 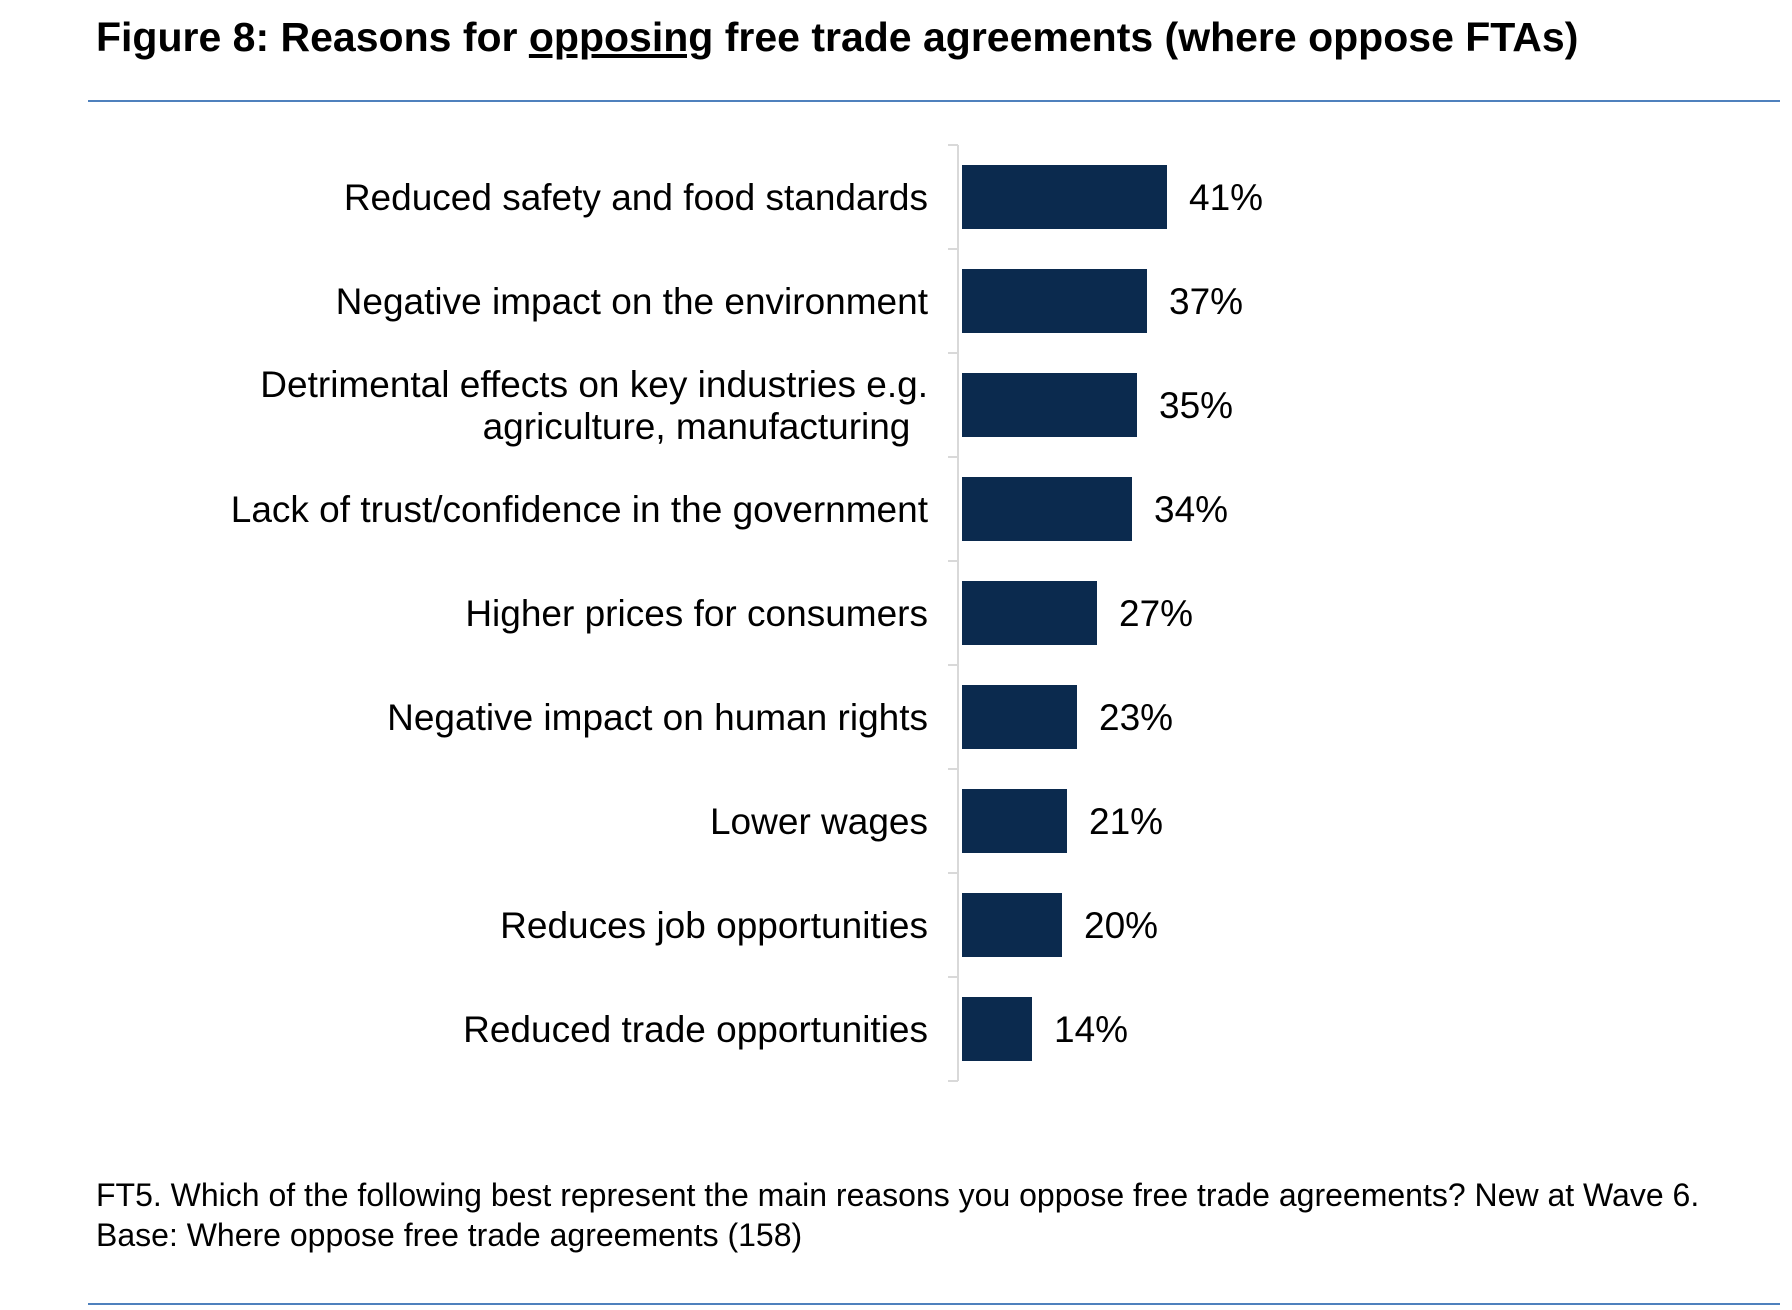 I want to click on data-label: 14%, so click(x=1091, y=1029).